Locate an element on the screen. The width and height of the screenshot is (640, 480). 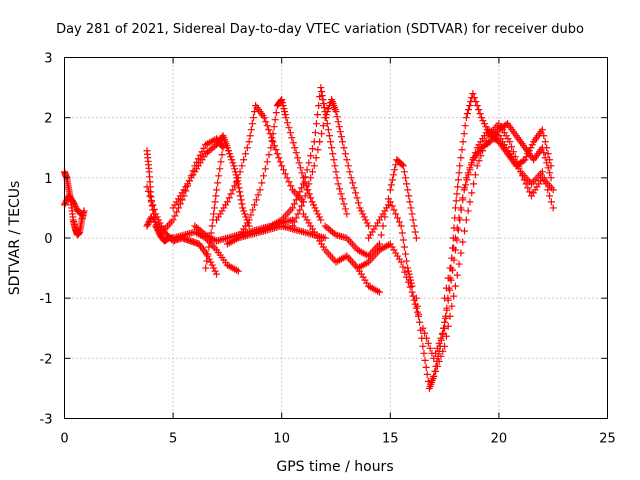
y-tick-label: 0 is located at coordinates (48, 239).